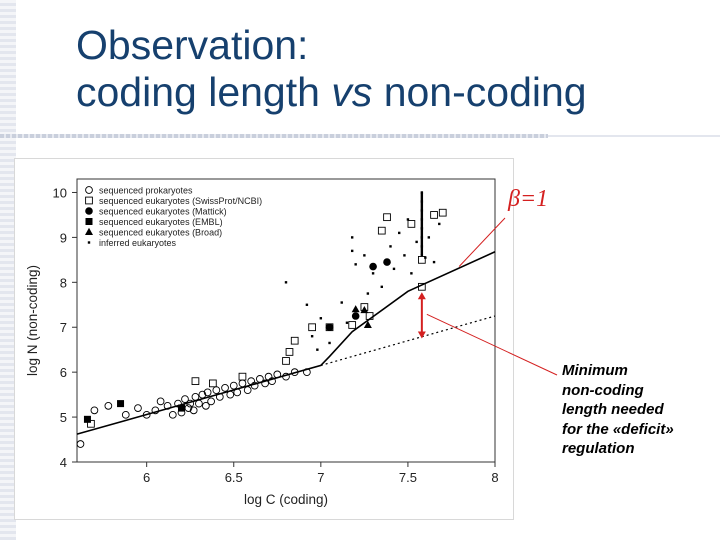 This screenshot has height=540, width=720. I want to click on y-tick-label: 9, so click(63, 237).